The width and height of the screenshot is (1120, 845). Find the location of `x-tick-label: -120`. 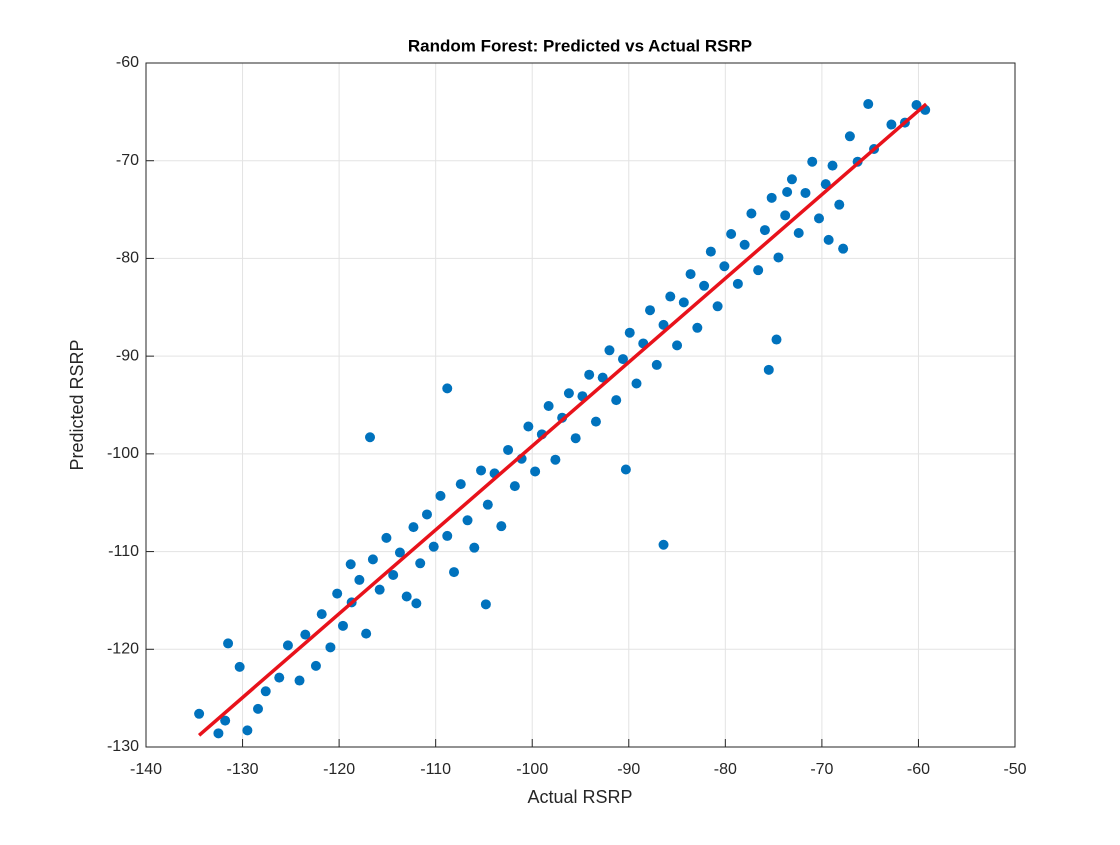

x-tick-label: -120 is located at coordinates (339, 769).